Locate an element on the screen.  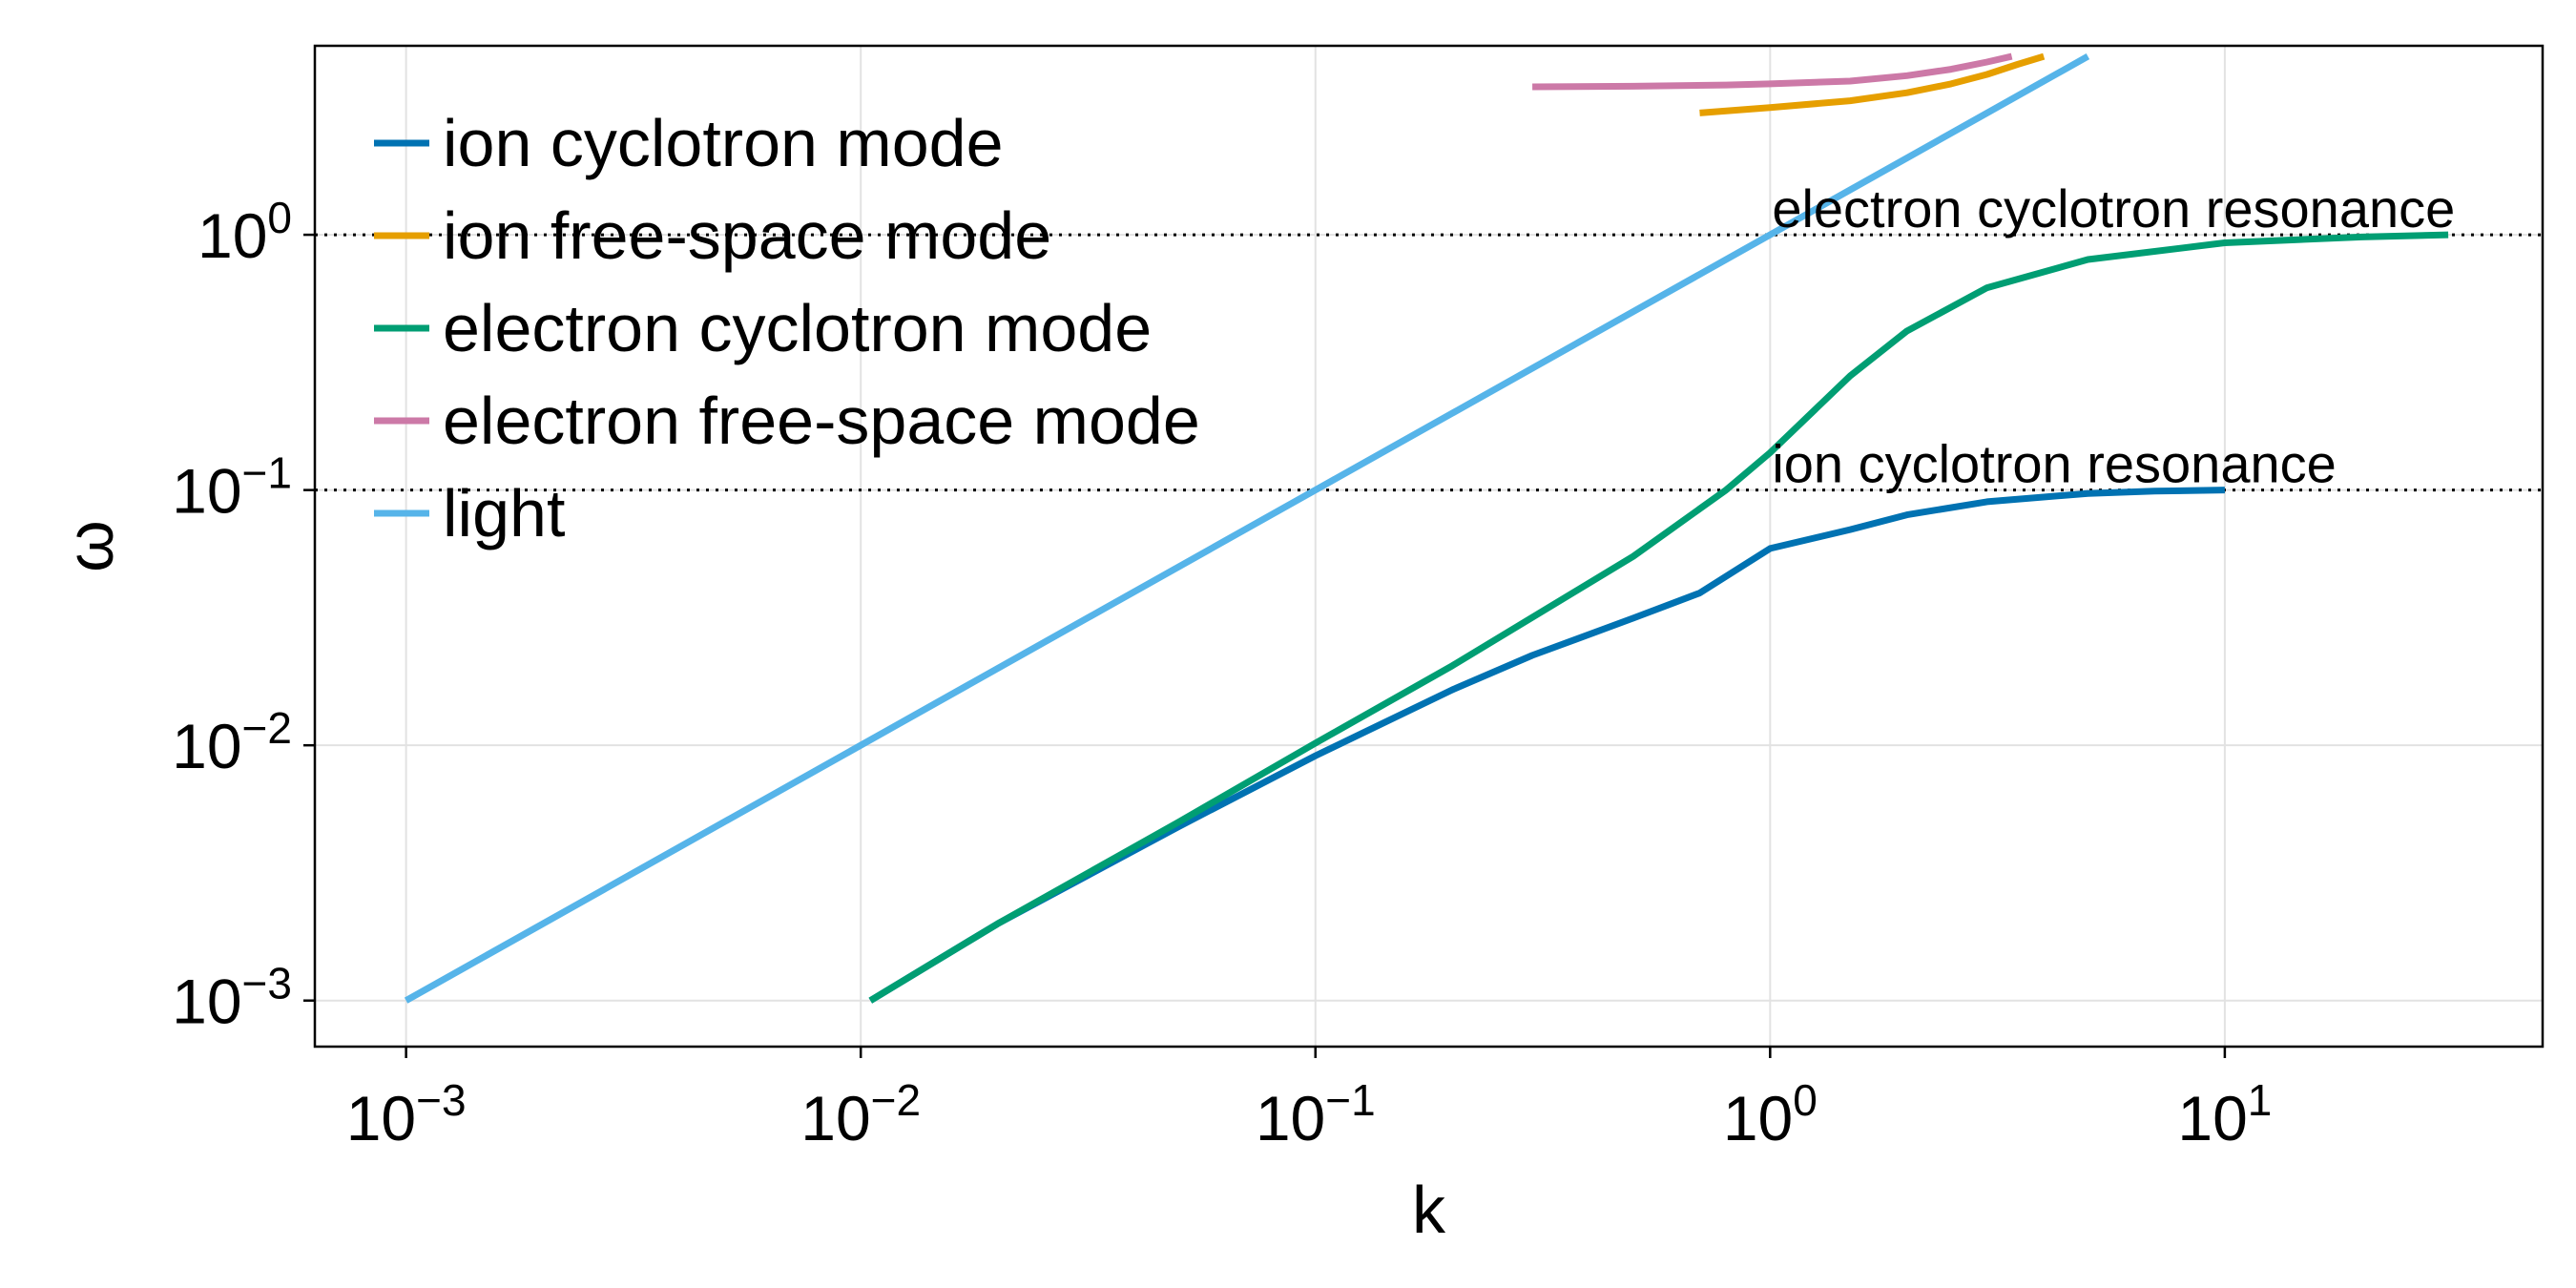
x-tick-label: 10¹ is located at coordinates (2224, 1114).